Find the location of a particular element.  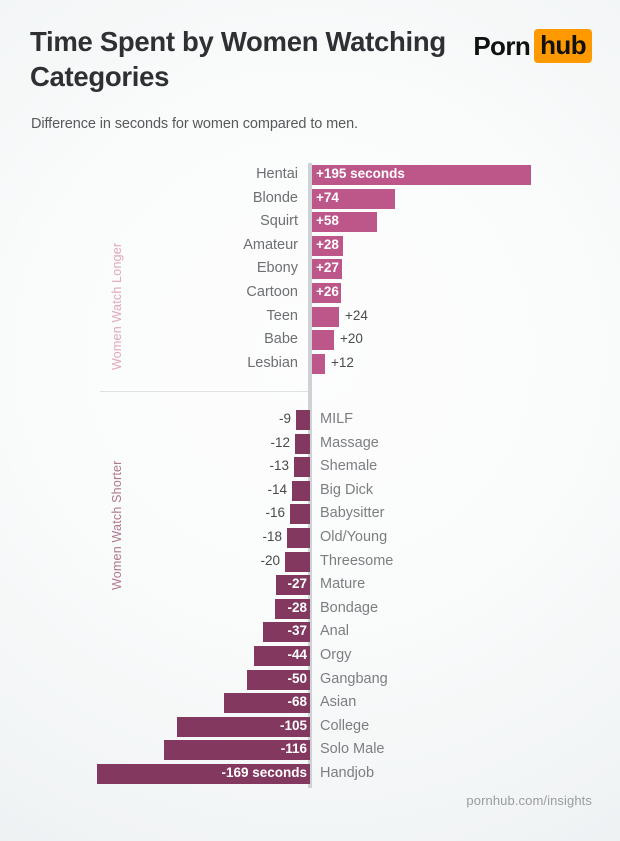

bar-value-label: +24 is located at coordinates (356, 315).